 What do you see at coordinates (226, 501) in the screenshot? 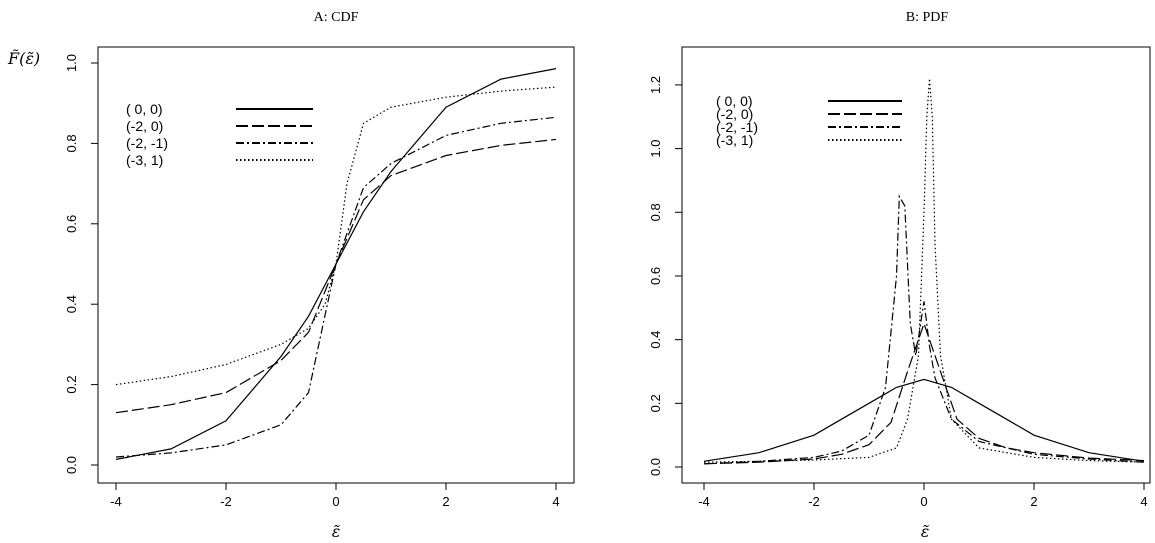
I see `panel-a-xtick-label: -2` at bounding box center [226, 501].